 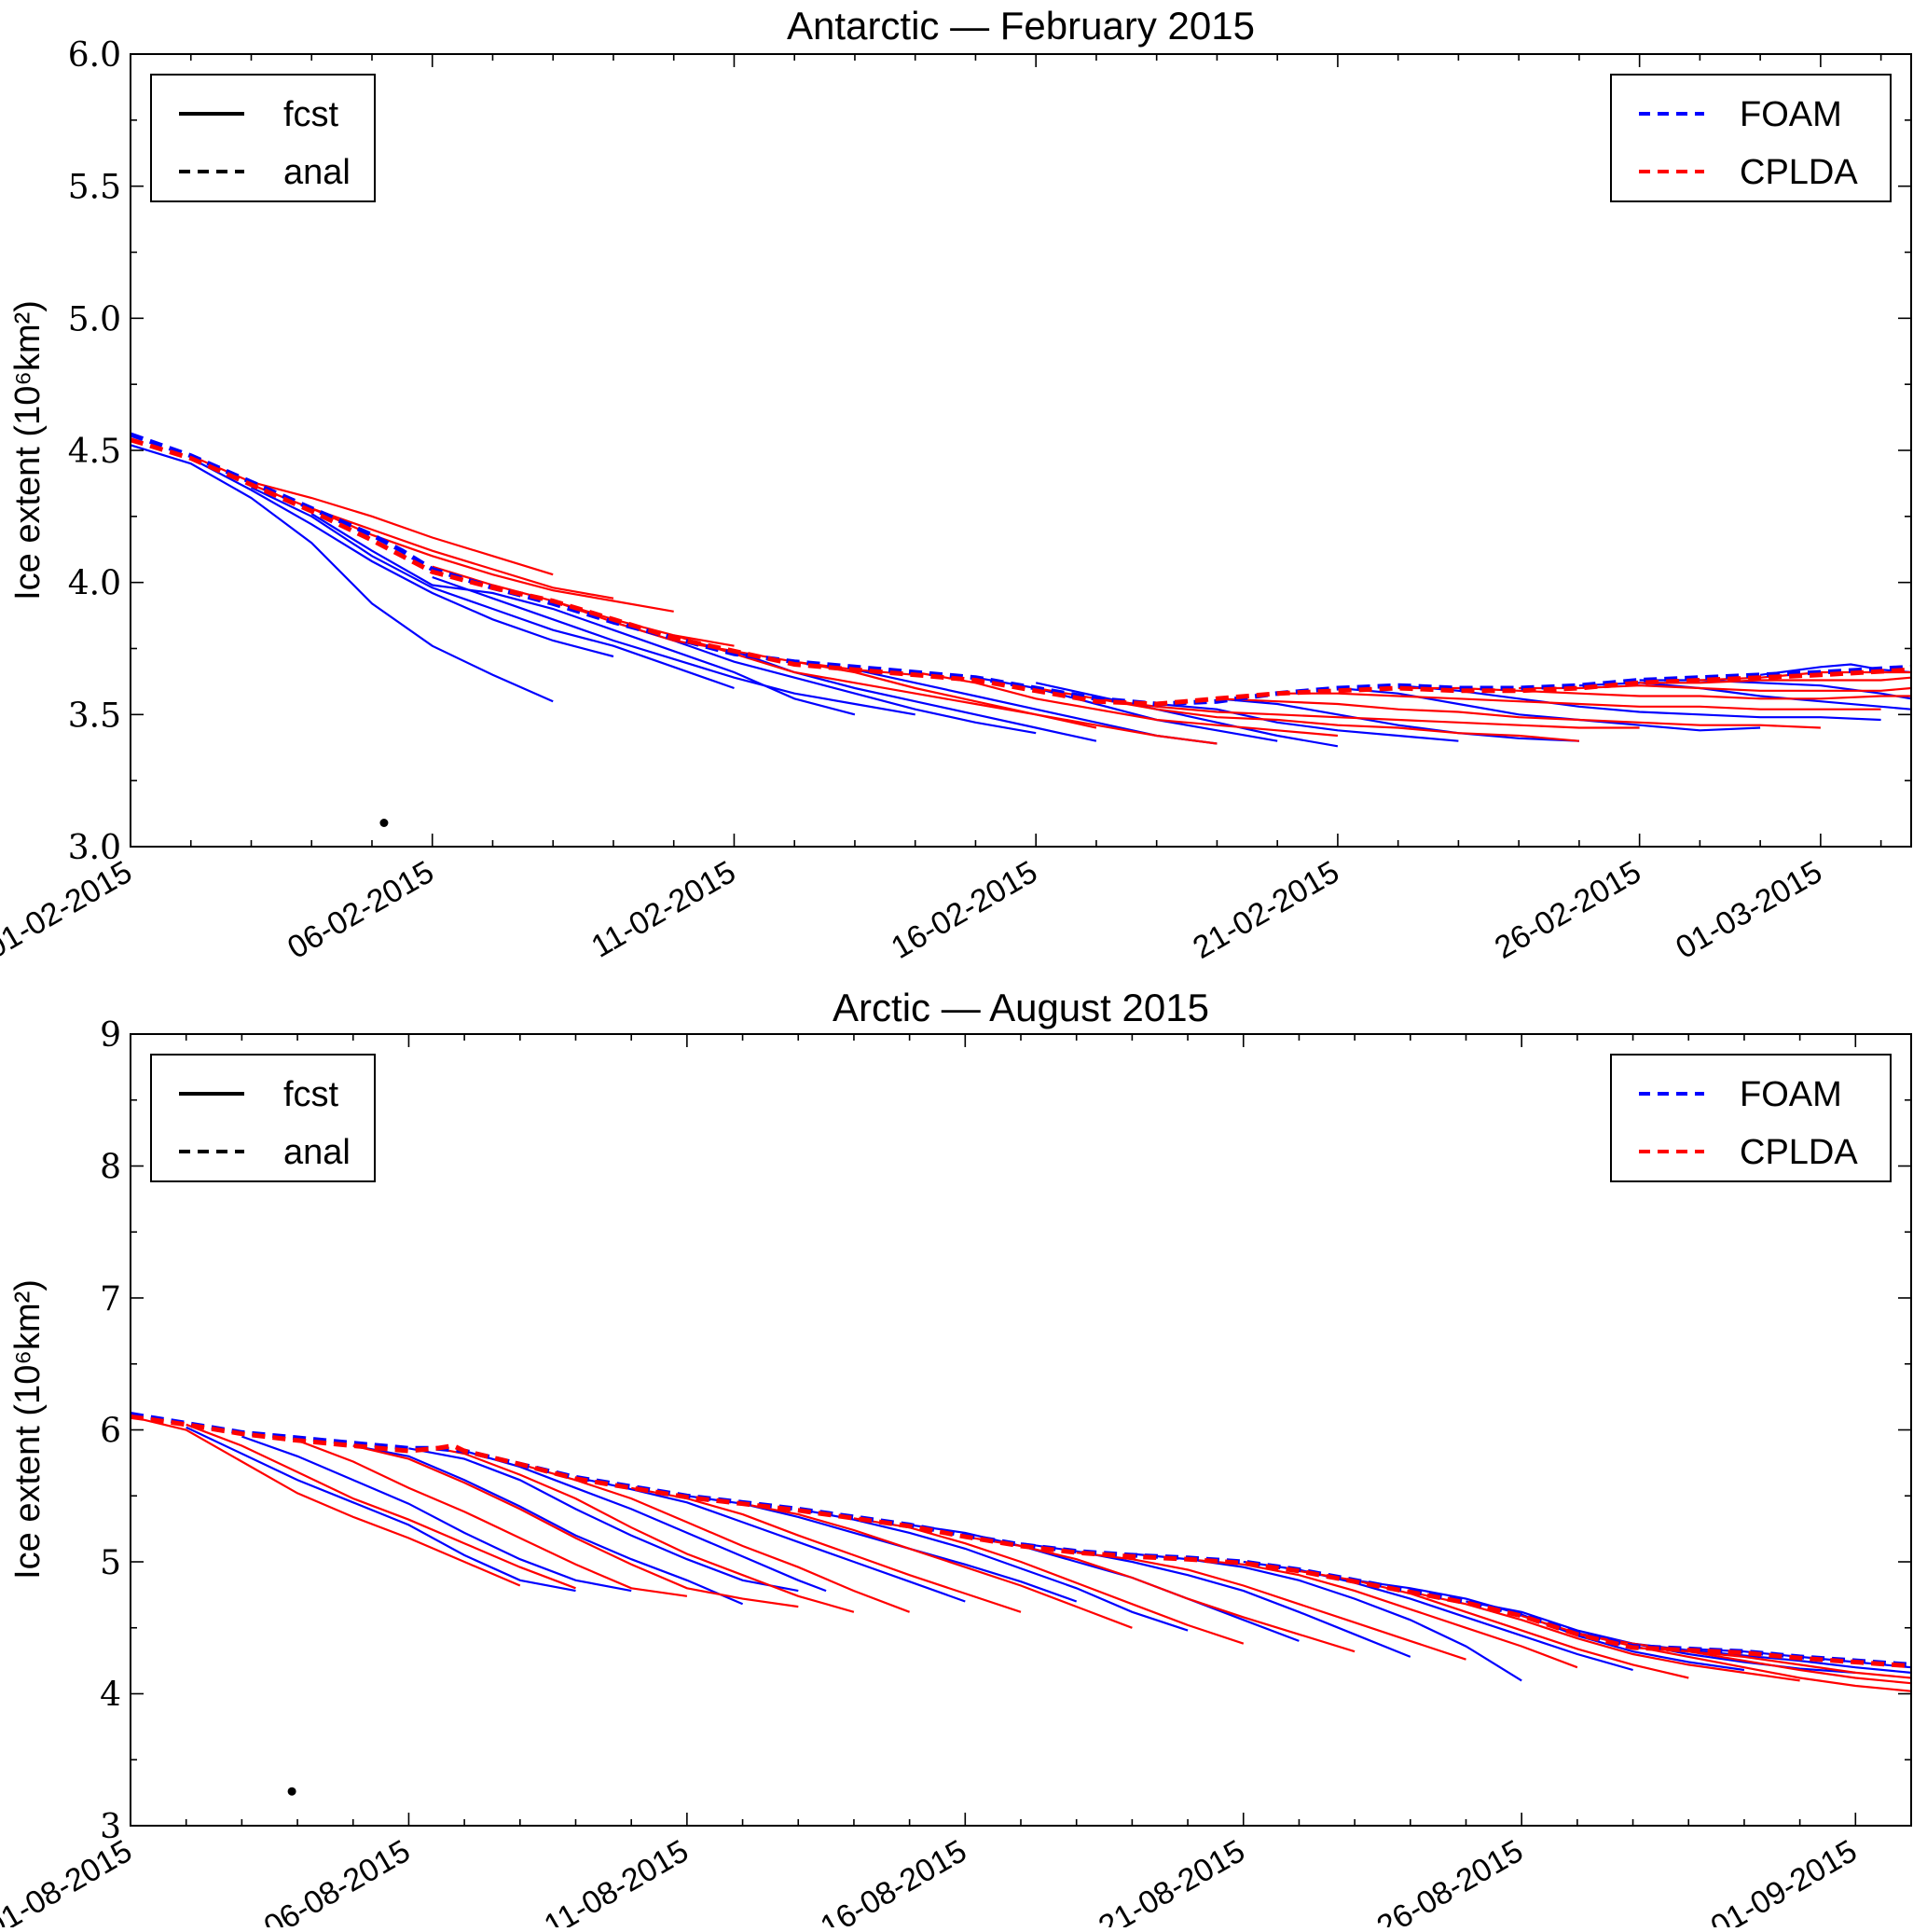 I want to click on chart-title: Antarctic — February 2015, so click(x=1021, y=26).